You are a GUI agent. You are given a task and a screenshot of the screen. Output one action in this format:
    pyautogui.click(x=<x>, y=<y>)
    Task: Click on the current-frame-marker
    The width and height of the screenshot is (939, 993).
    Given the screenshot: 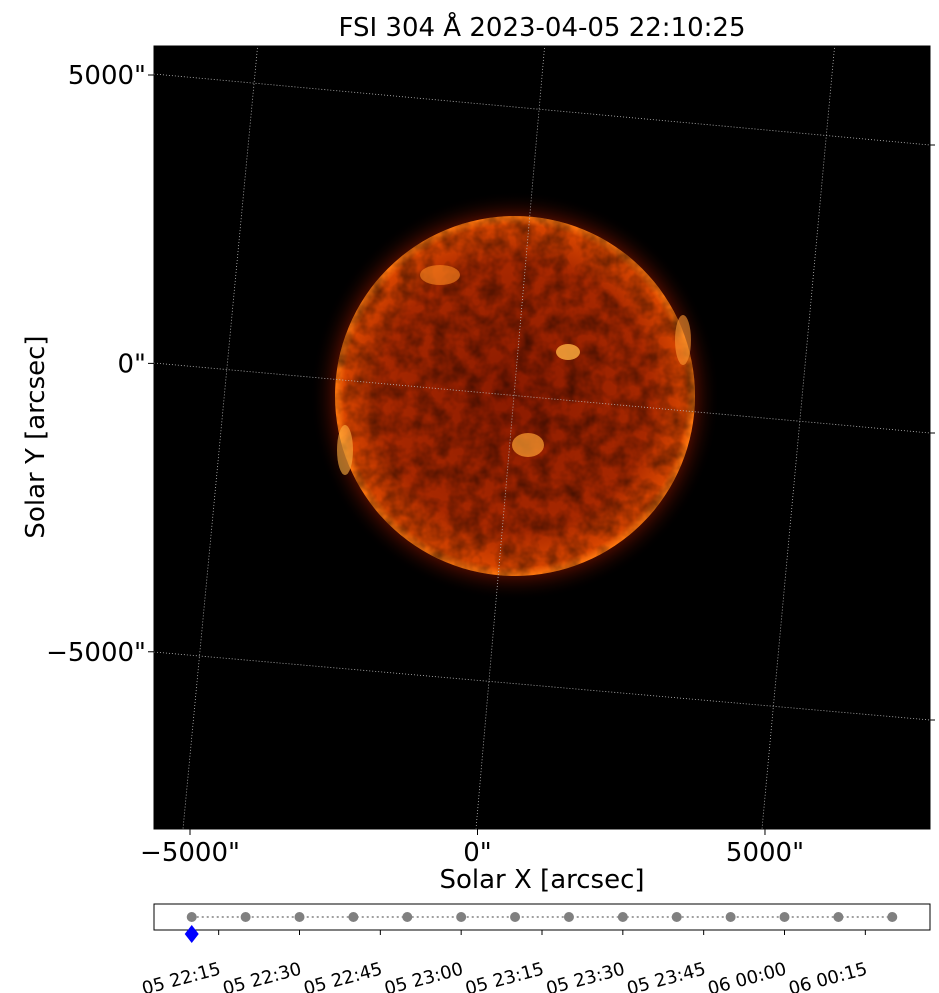 What is the action you would take?
    pyautogui.click(x=191, y=934)
    